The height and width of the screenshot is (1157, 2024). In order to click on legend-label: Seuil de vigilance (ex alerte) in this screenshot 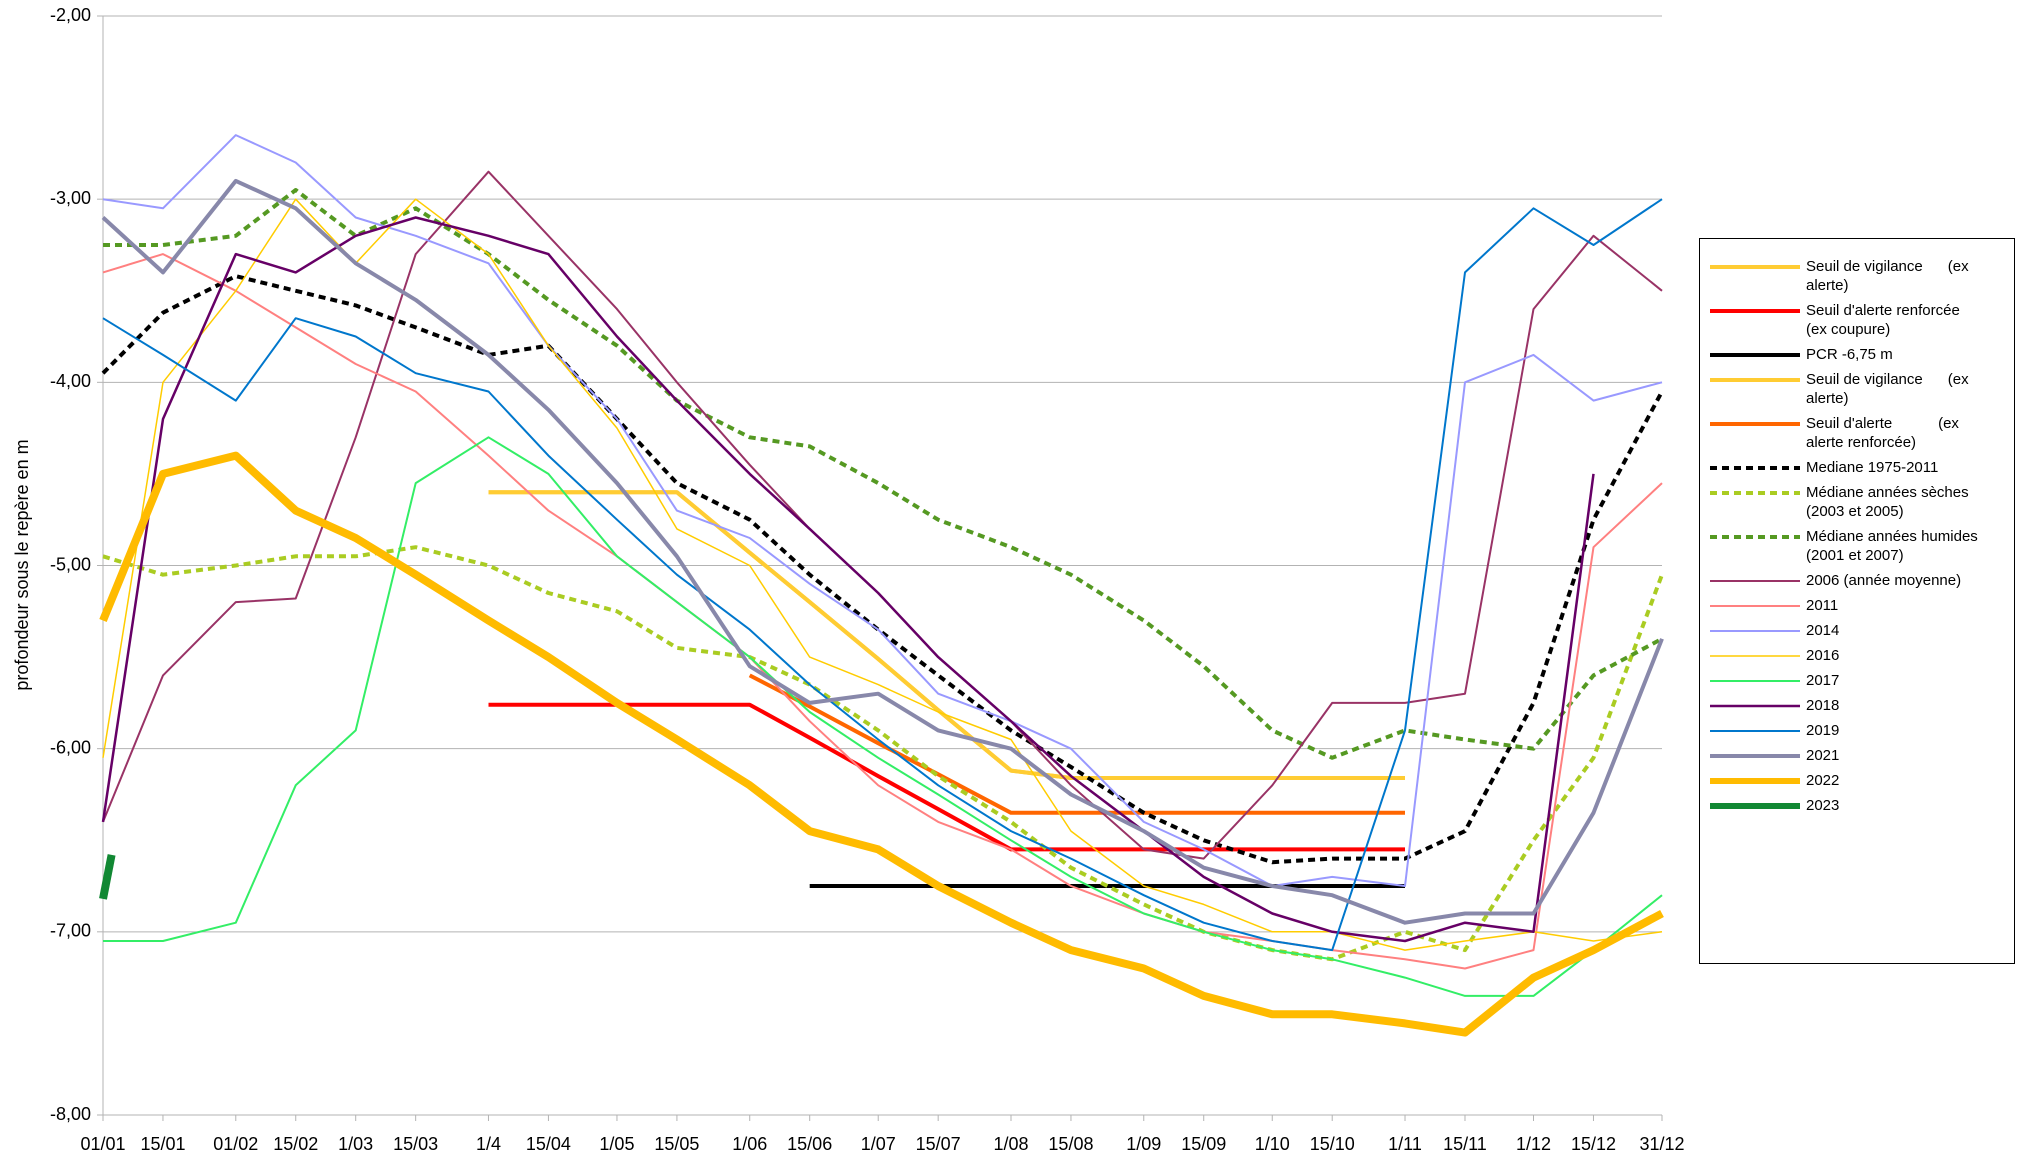, I will do `click(1889, 389)`.